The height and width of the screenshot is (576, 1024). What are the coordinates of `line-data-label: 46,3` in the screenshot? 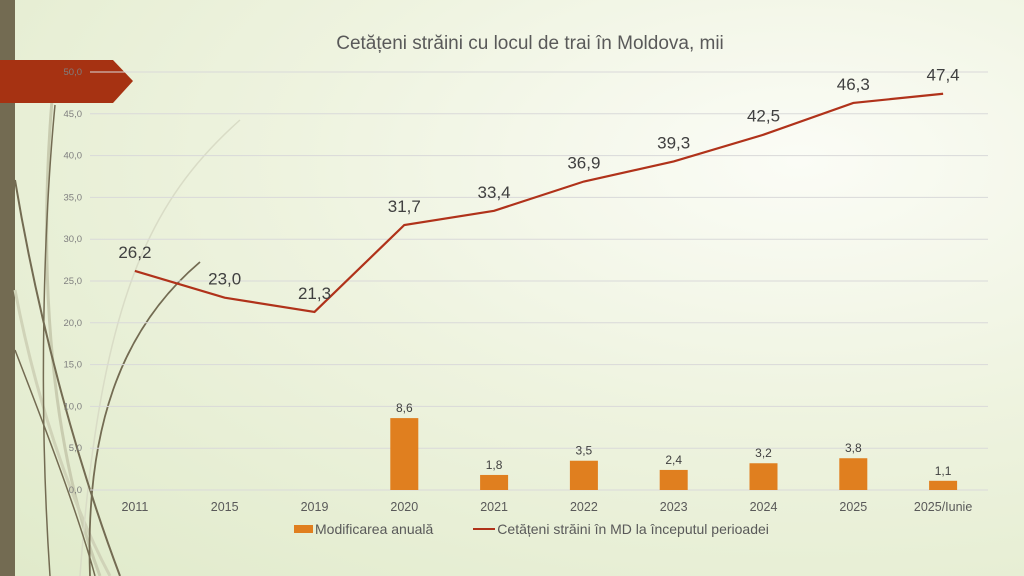 It's located at (853, 84).